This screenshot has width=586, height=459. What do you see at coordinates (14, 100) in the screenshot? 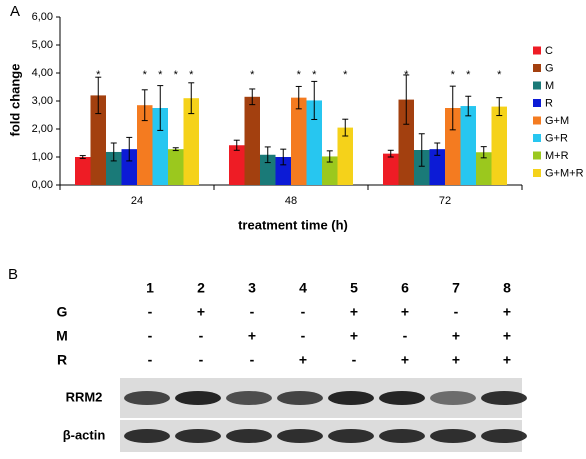
I see `y-axis-label: fold change` at bounding box center [14, 100].